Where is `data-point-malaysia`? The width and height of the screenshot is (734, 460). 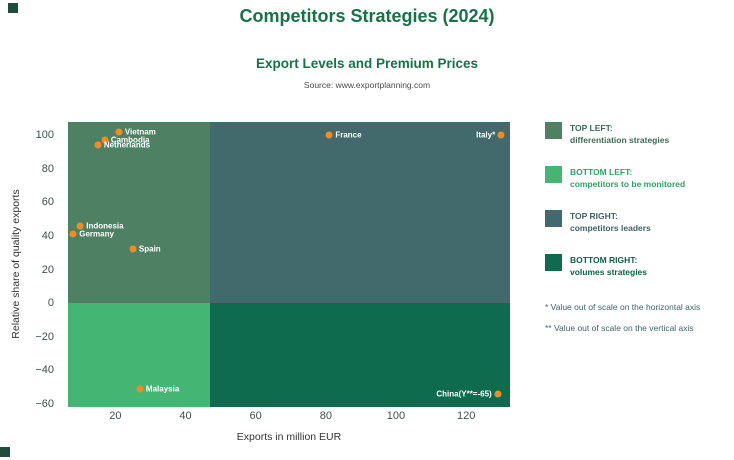 data-point-malaysia is located at coordinates (140, 389).